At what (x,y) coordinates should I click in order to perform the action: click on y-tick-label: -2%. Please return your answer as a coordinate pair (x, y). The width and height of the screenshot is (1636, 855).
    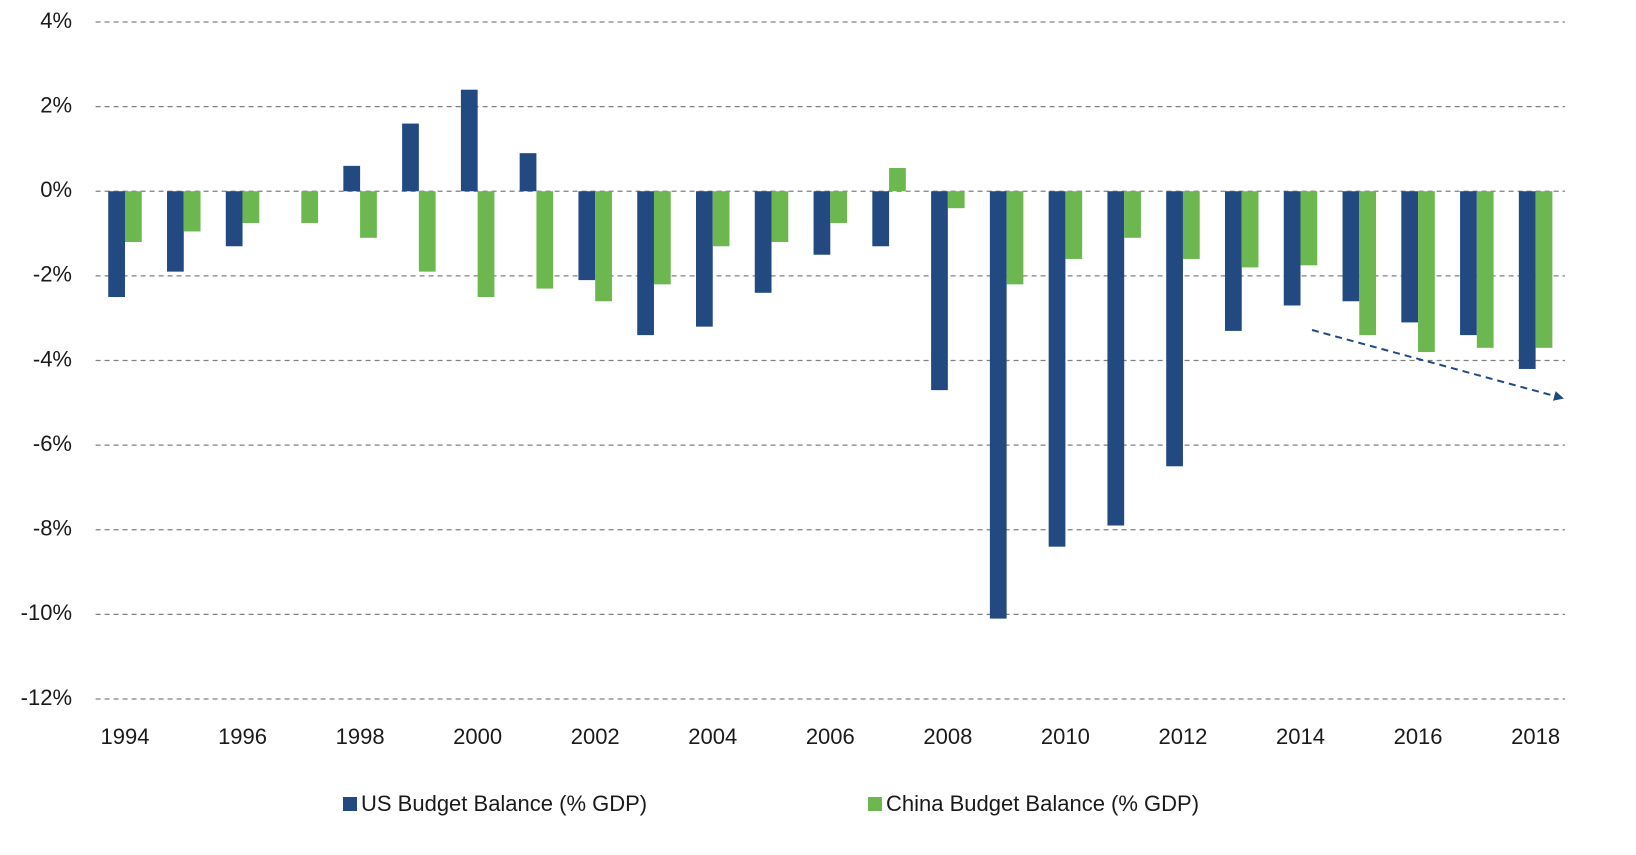
    Looking at the image, I should click on (52, 274).